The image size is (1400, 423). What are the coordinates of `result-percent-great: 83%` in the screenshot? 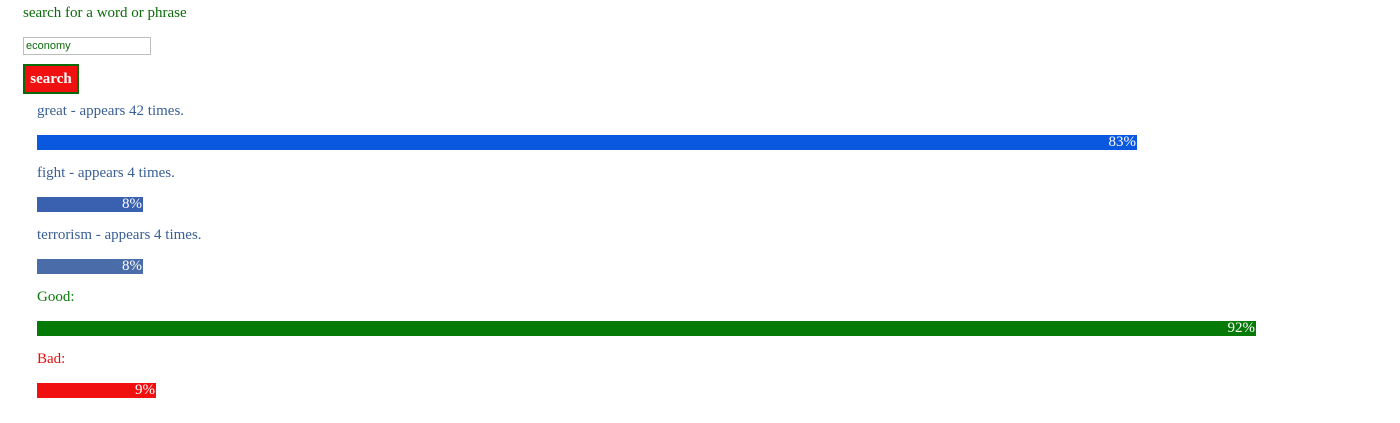 It's located at (1122, 142).